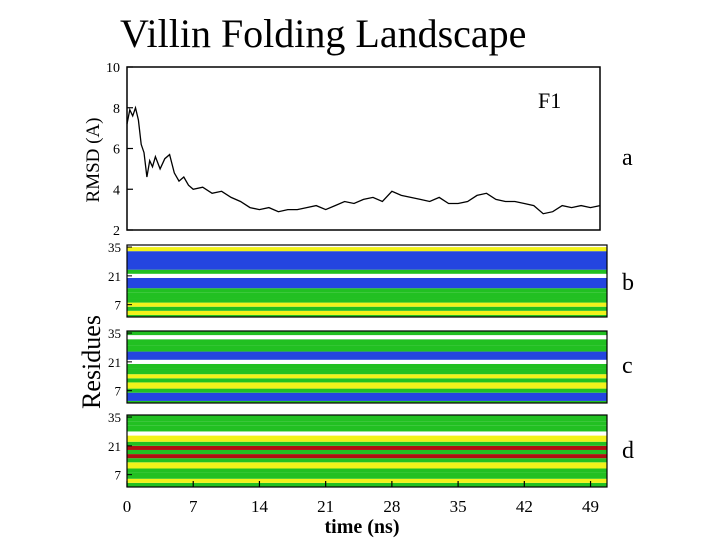 The height and width of the screenshot is (540, 720). What do you see at coordinates (116, 190) in the screenshot?
I see `rmsd-y-tick-label: 4` at bounding box center [116, 190].